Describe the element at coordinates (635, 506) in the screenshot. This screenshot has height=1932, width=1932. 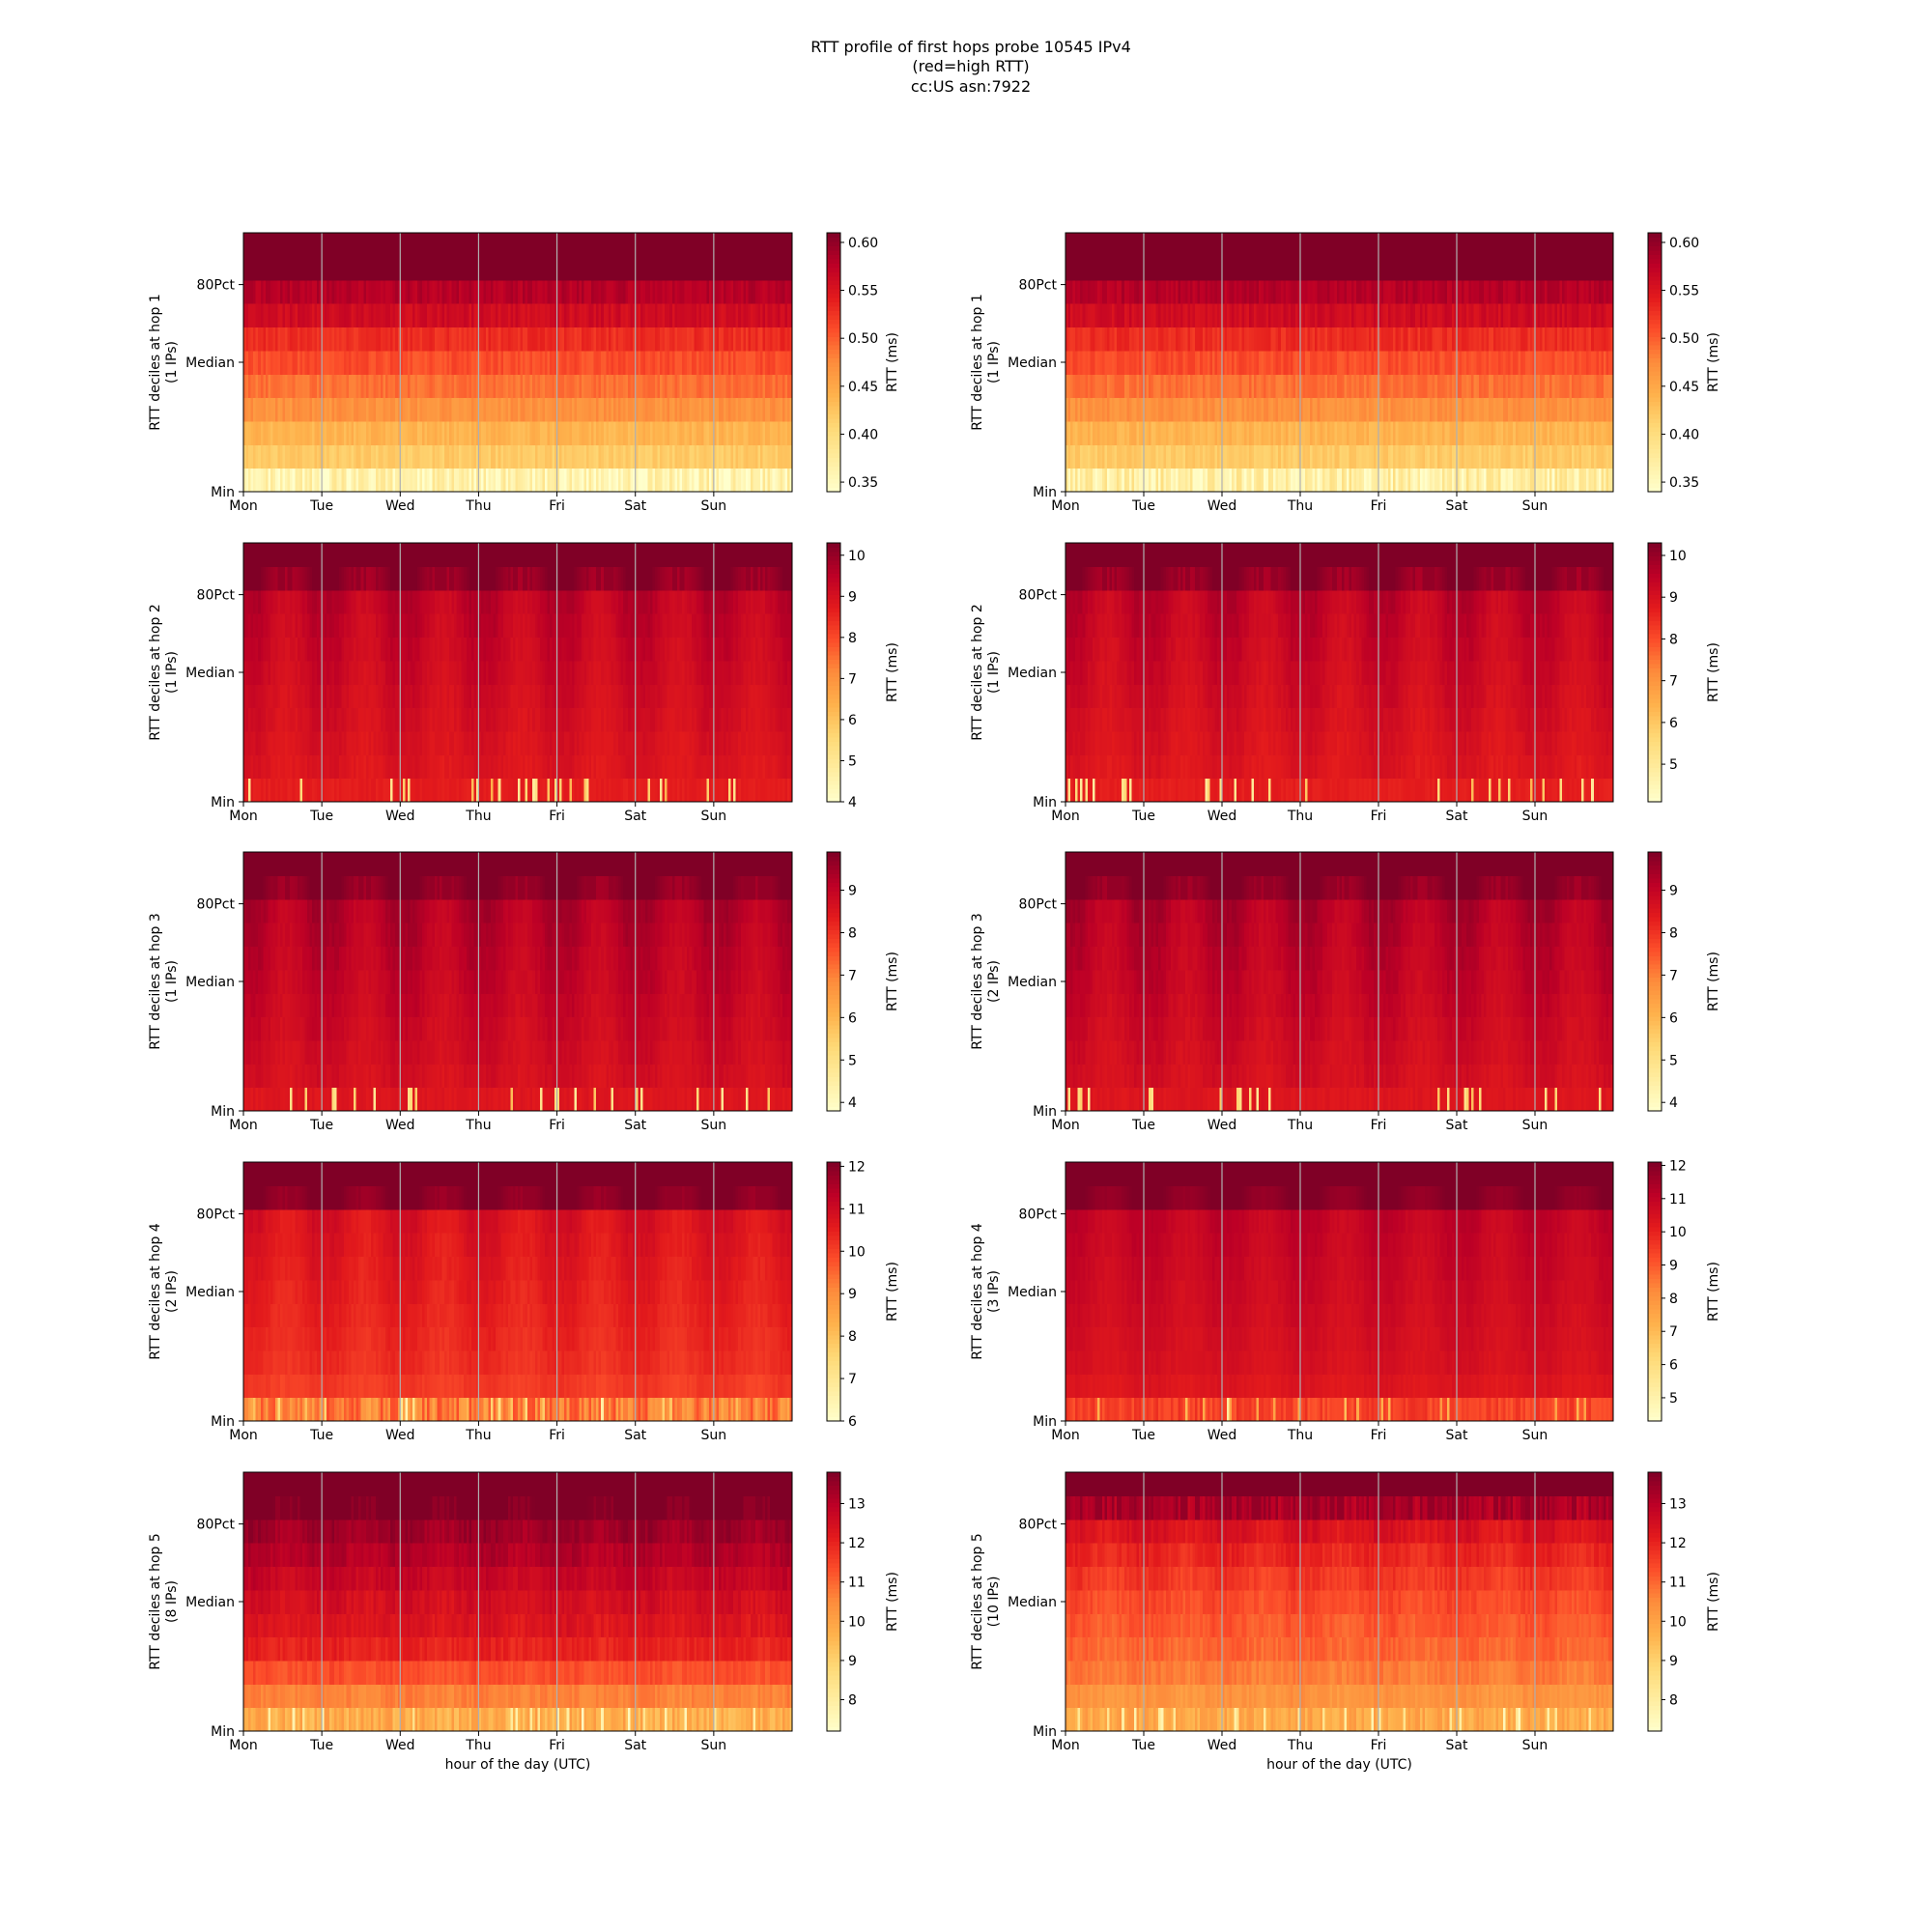
I see `x-tick-label: Sat` at that location.